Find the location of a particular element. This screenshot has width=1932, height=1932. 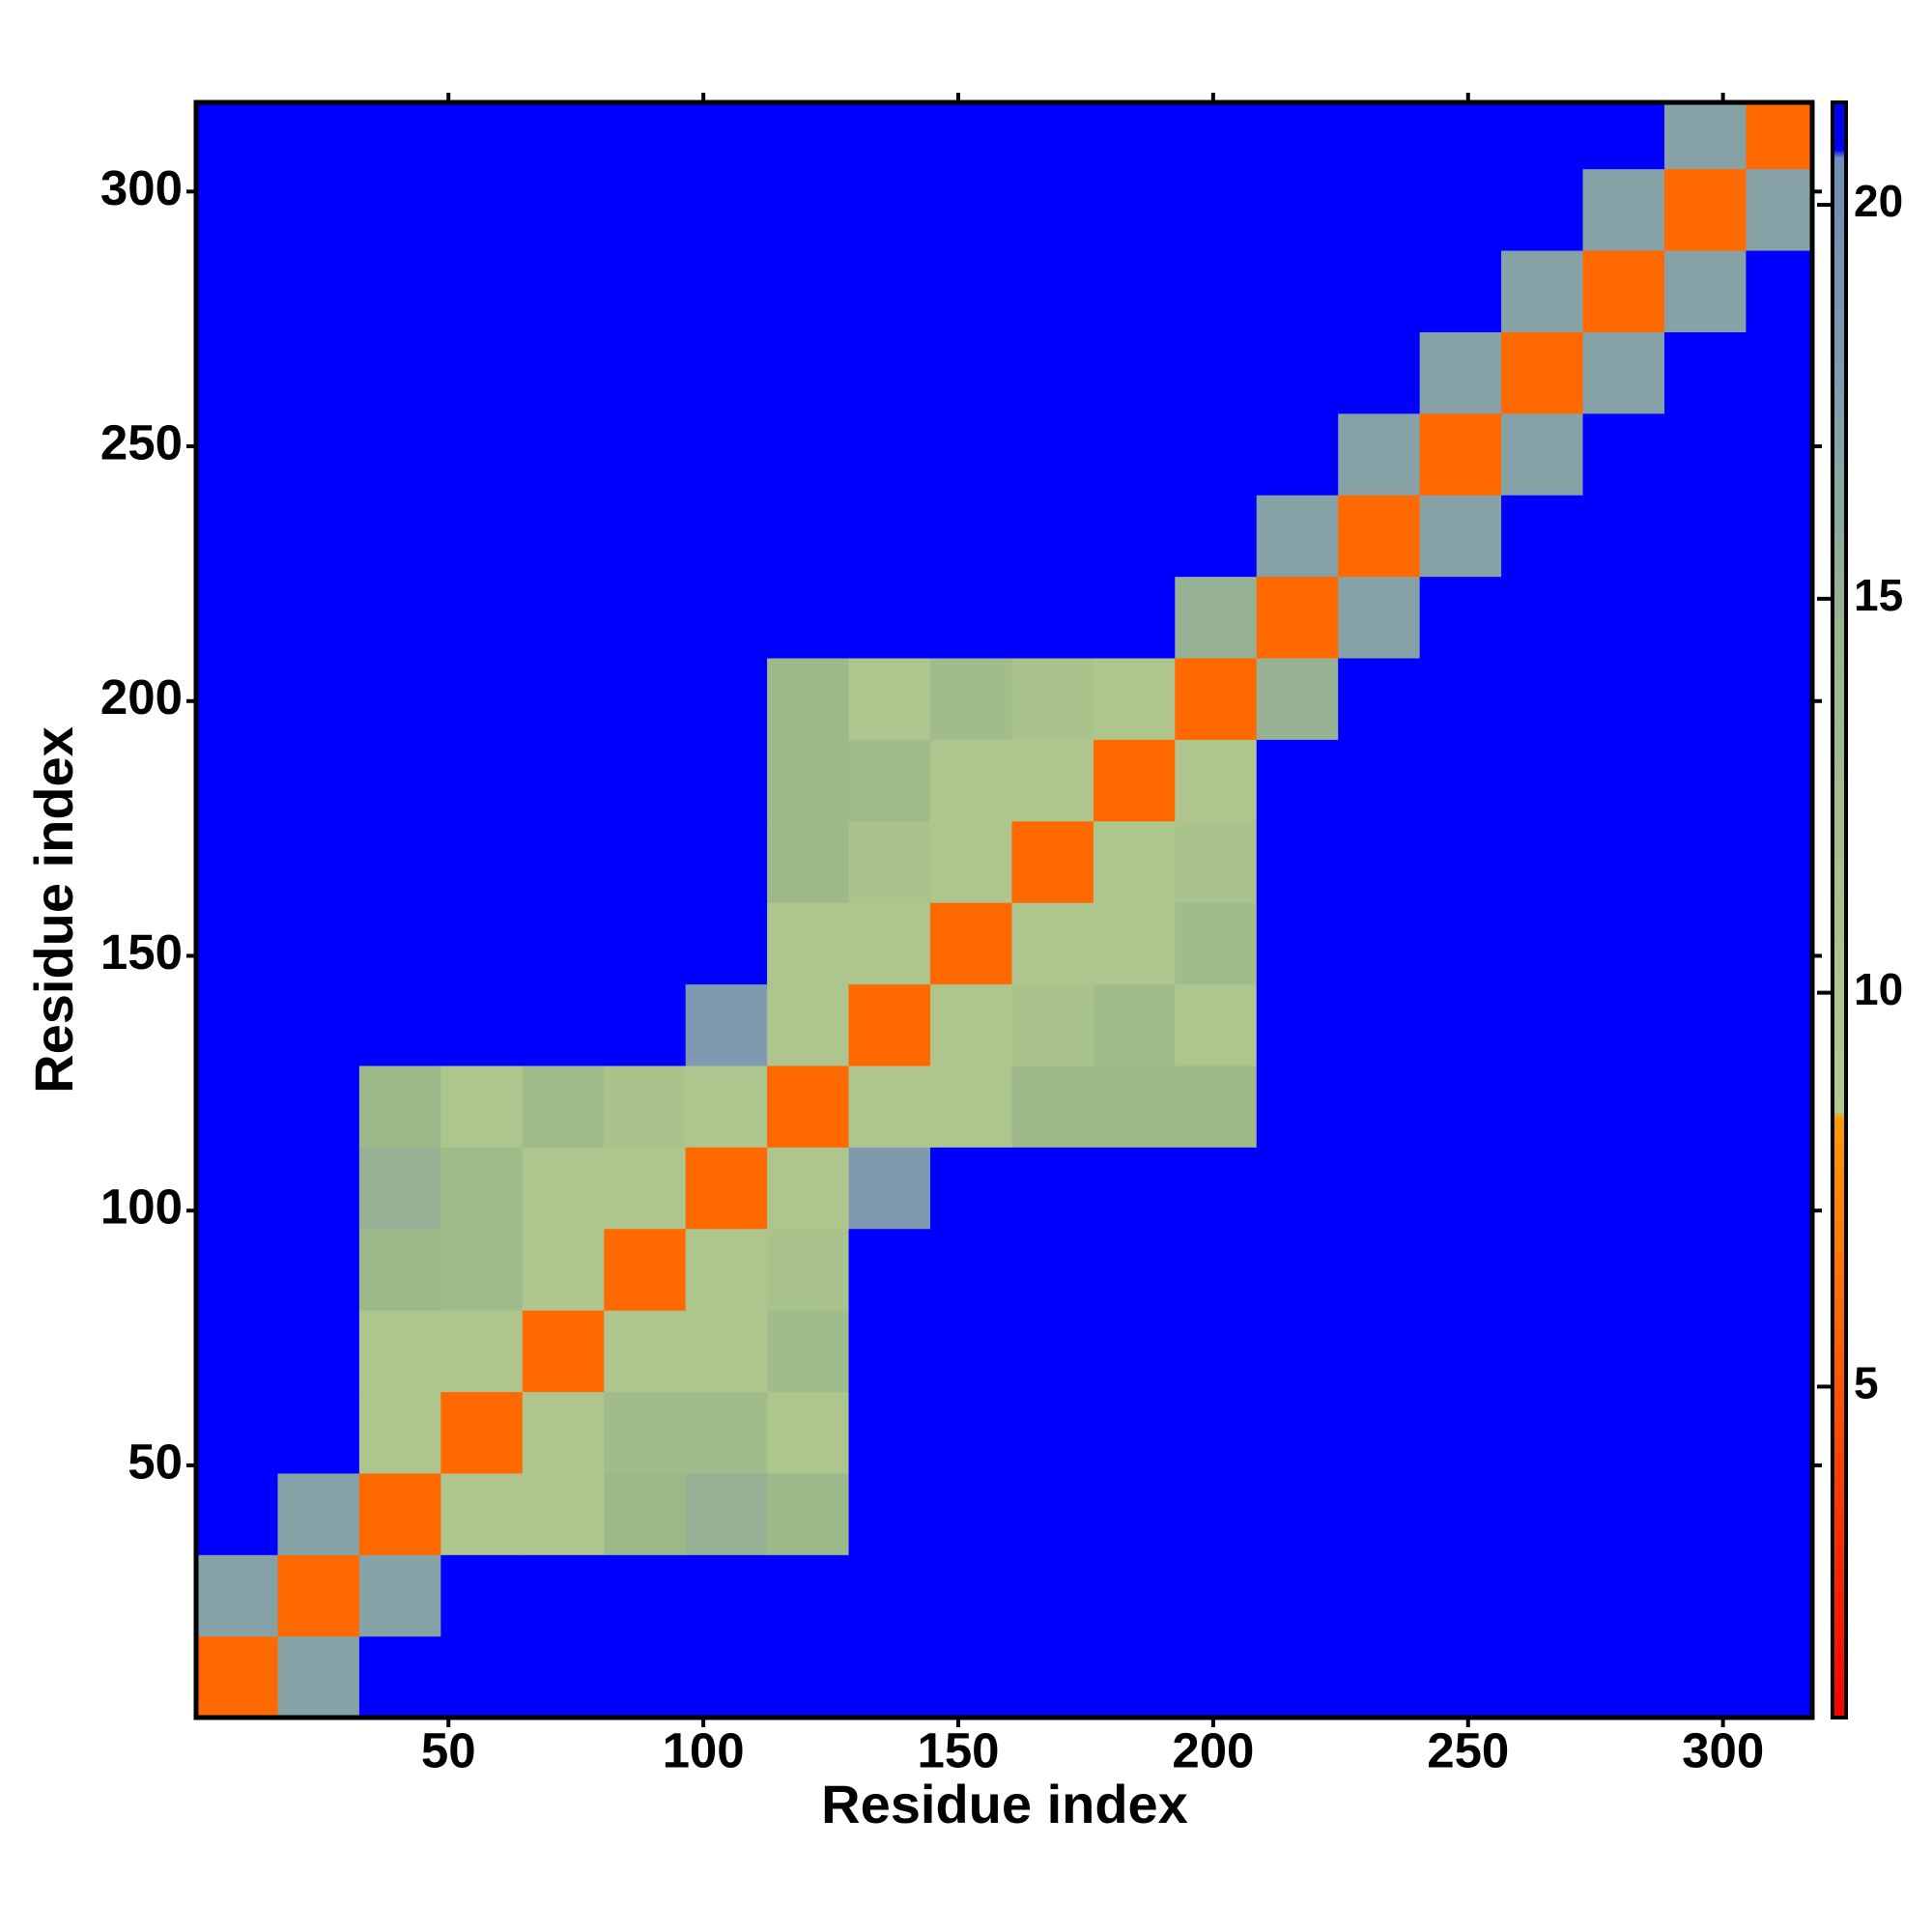

x-tick-label: 300 is located at coordinates (1723, 1749).